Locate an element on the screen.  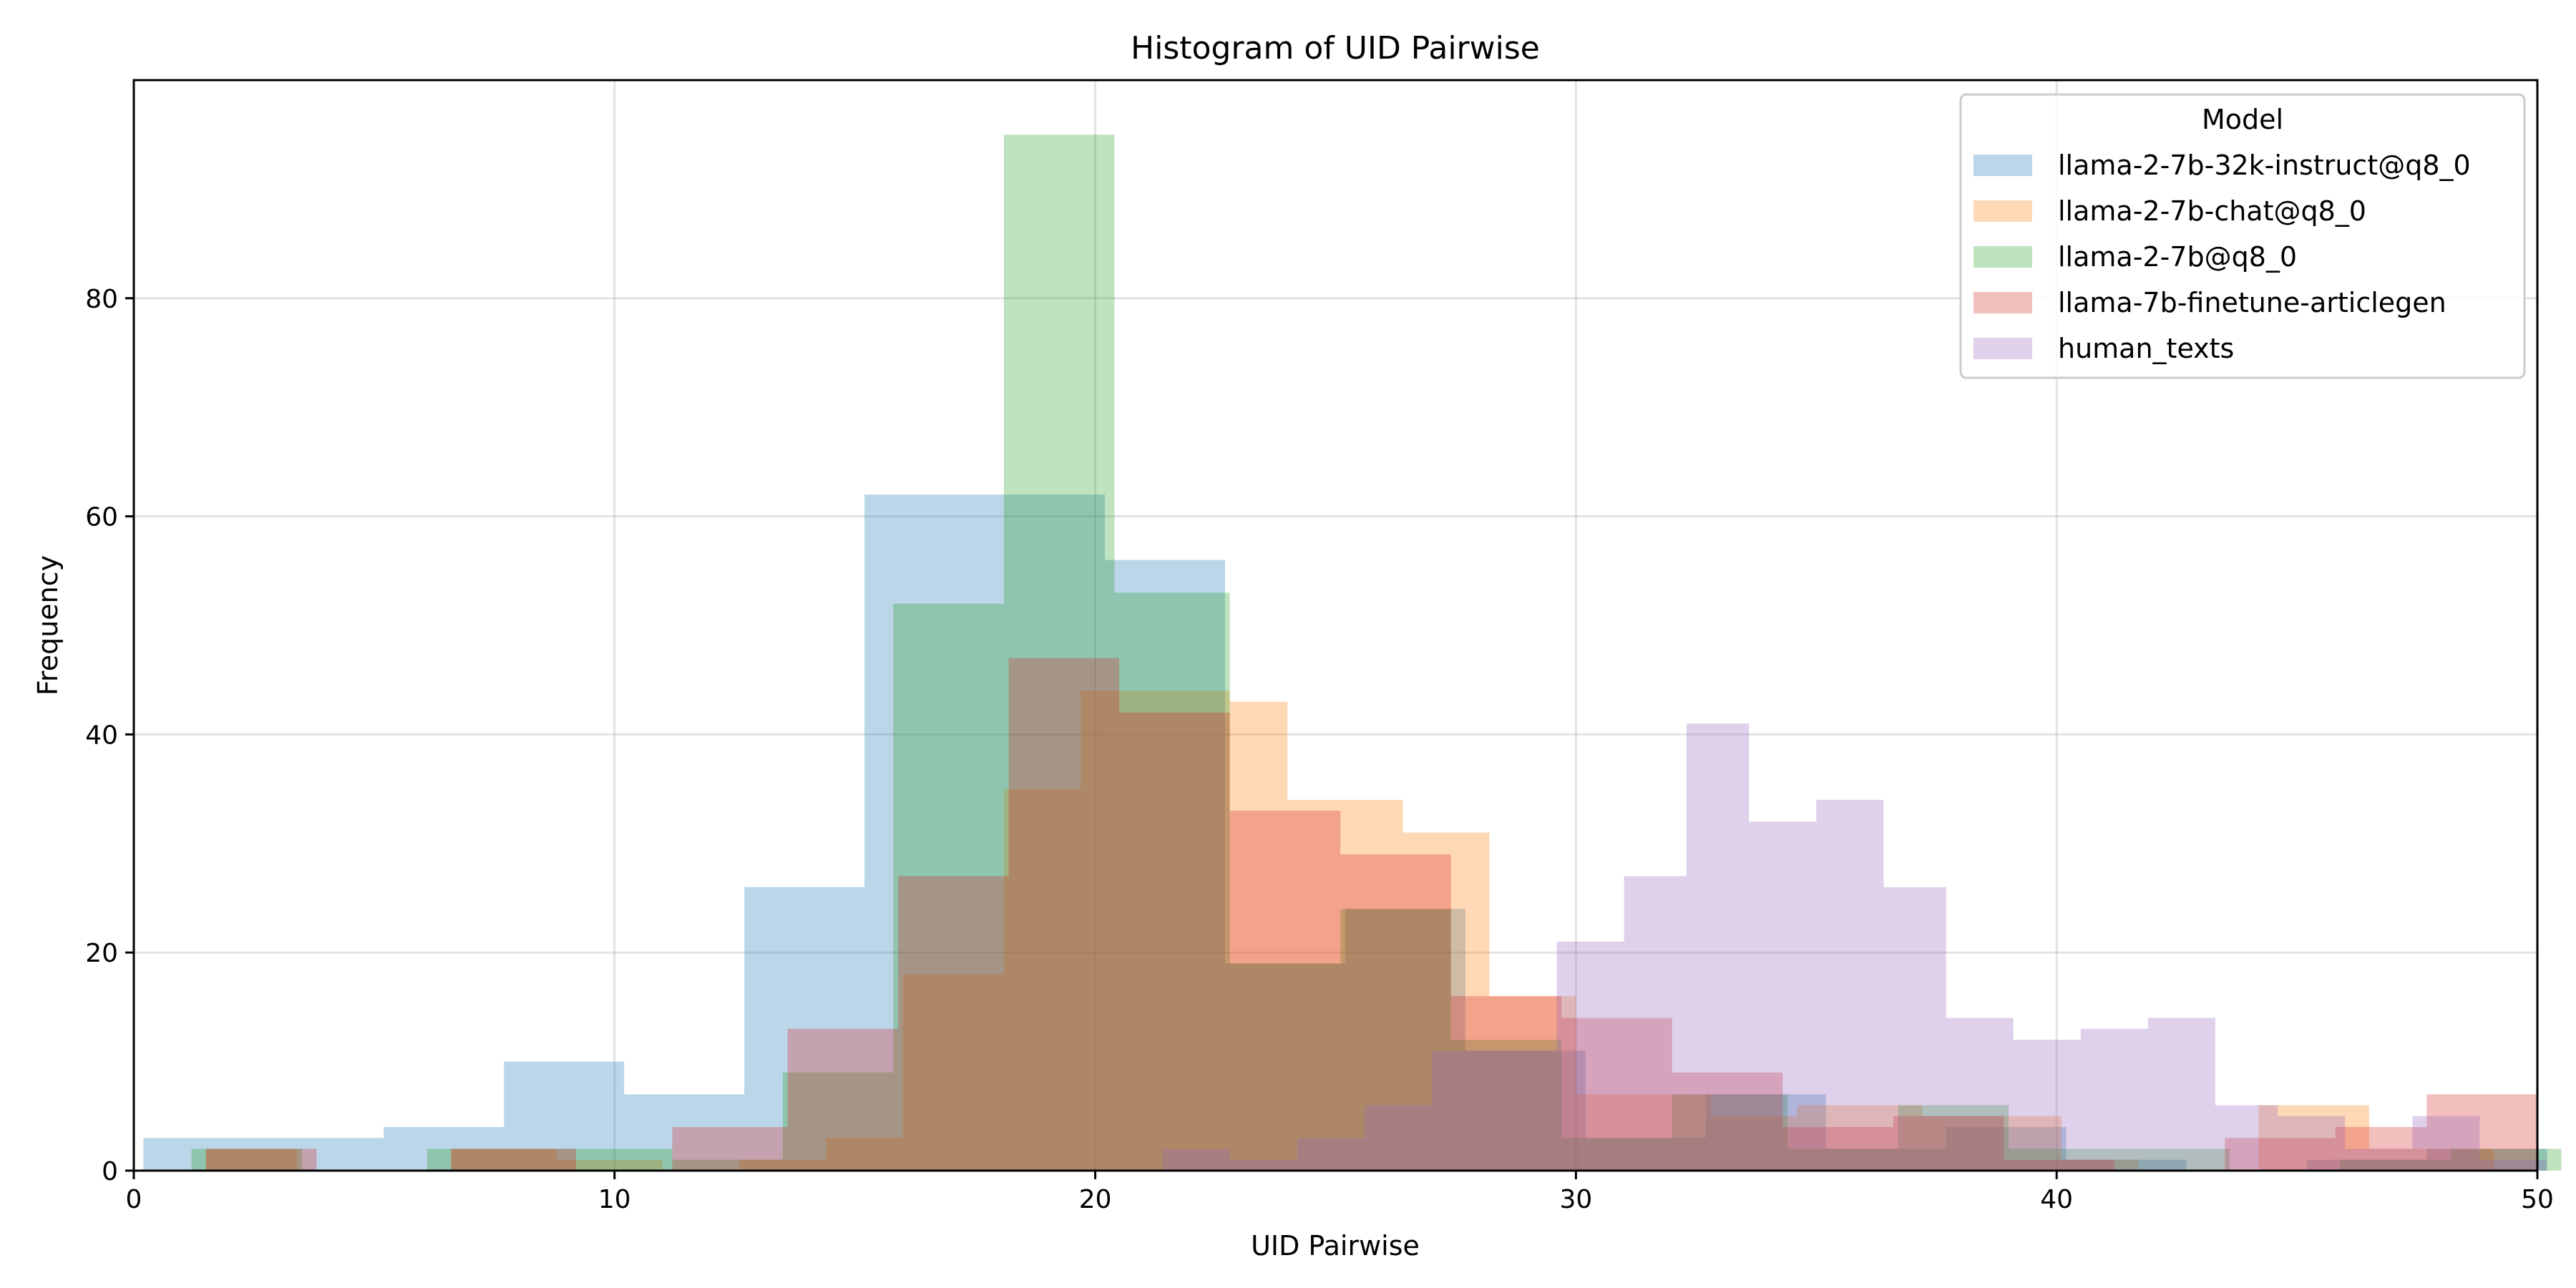
x-tick-label: 40 is located at coordinates (2056, 1199).